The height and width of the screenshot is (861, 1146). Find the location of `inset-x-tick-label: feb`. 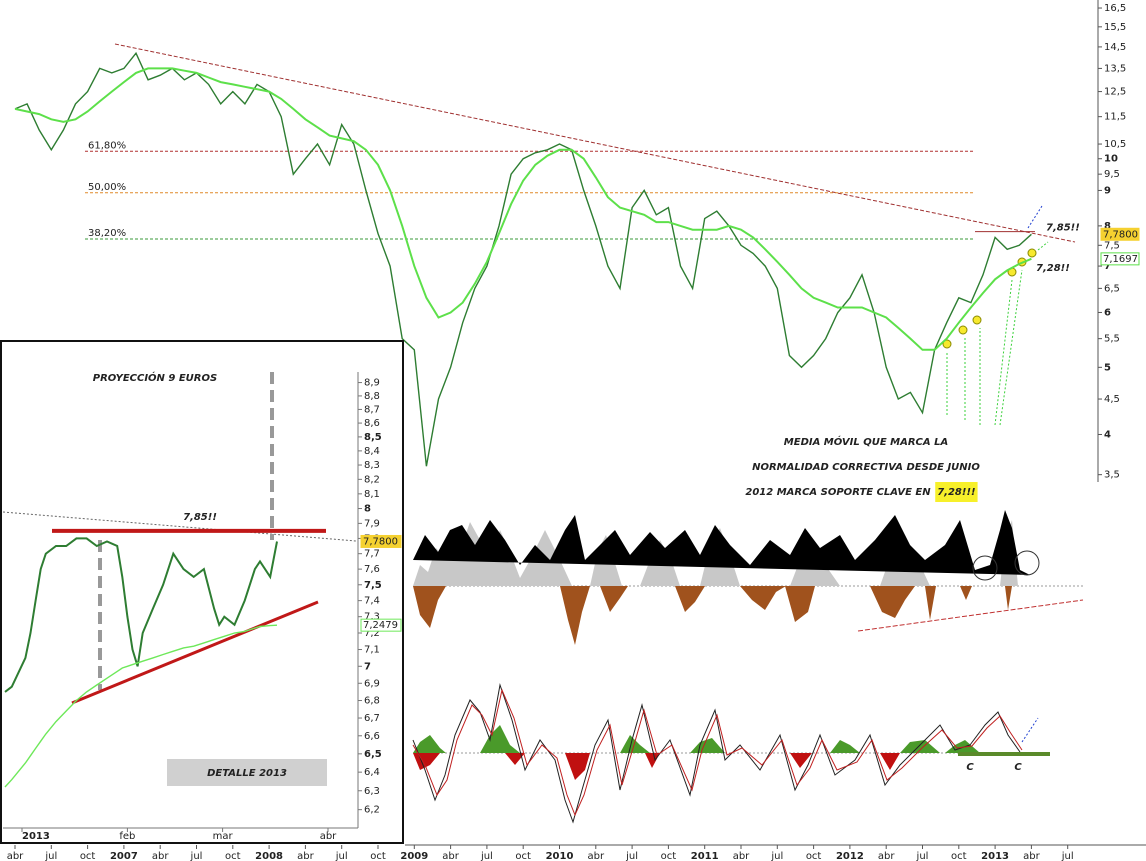

inset-x-tick-label: feb is located at coordinates (127, 836).